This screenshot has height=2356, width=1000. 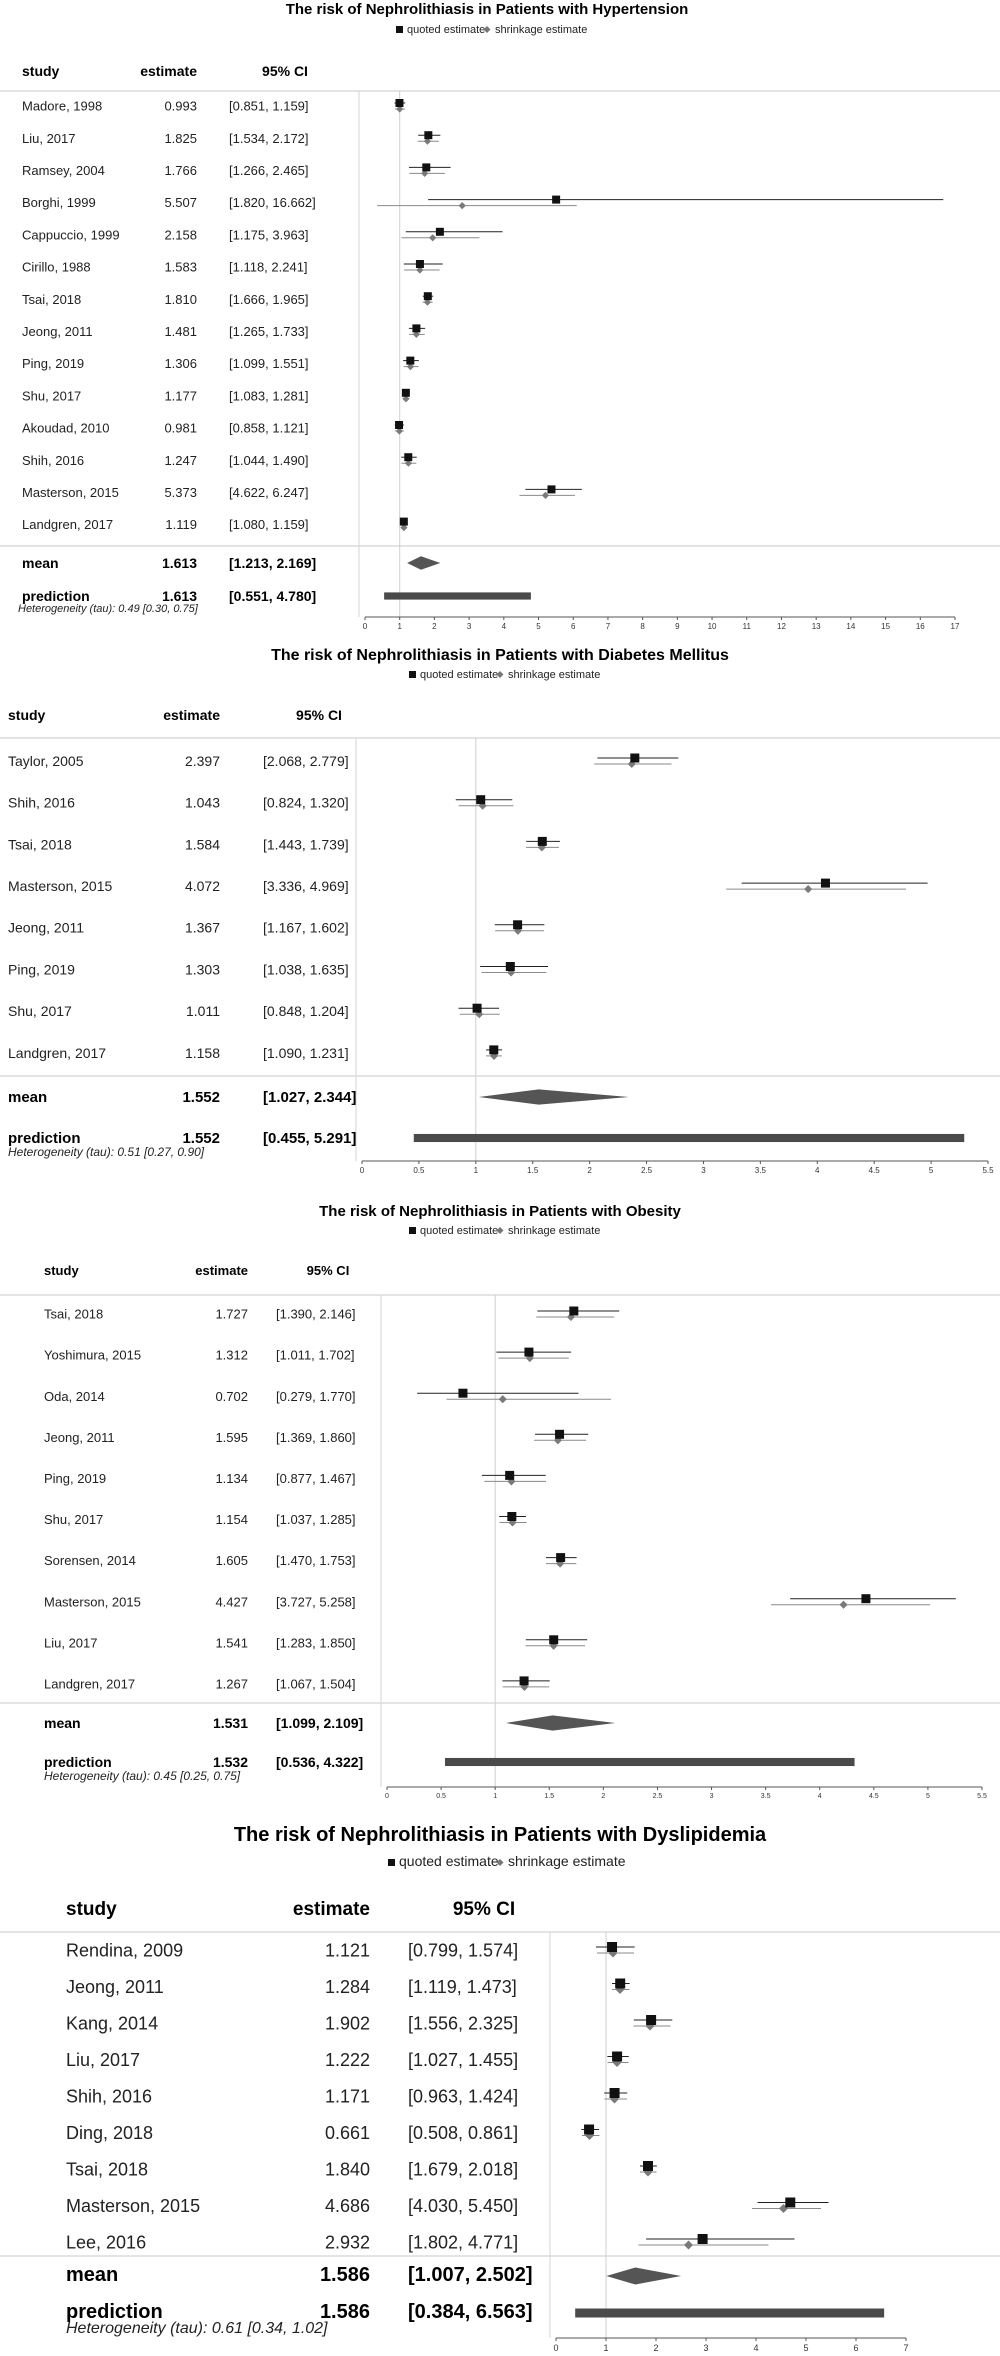 What do you see at coordinates (310, 1560) in the screenshot?
I see `study-row: Sorensen, 2014 1.605 [1.470, 1.753]` at bounding box center [310, 1560].